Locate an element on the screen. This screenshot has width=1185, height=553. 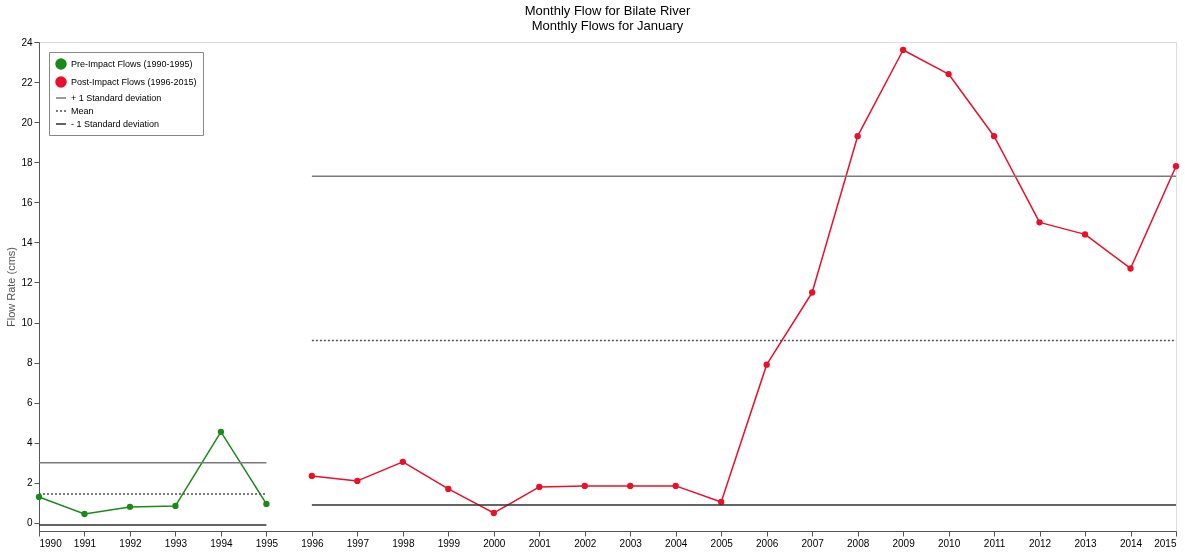
x-tick-label: 2007 is located at coordinates (813, 543).